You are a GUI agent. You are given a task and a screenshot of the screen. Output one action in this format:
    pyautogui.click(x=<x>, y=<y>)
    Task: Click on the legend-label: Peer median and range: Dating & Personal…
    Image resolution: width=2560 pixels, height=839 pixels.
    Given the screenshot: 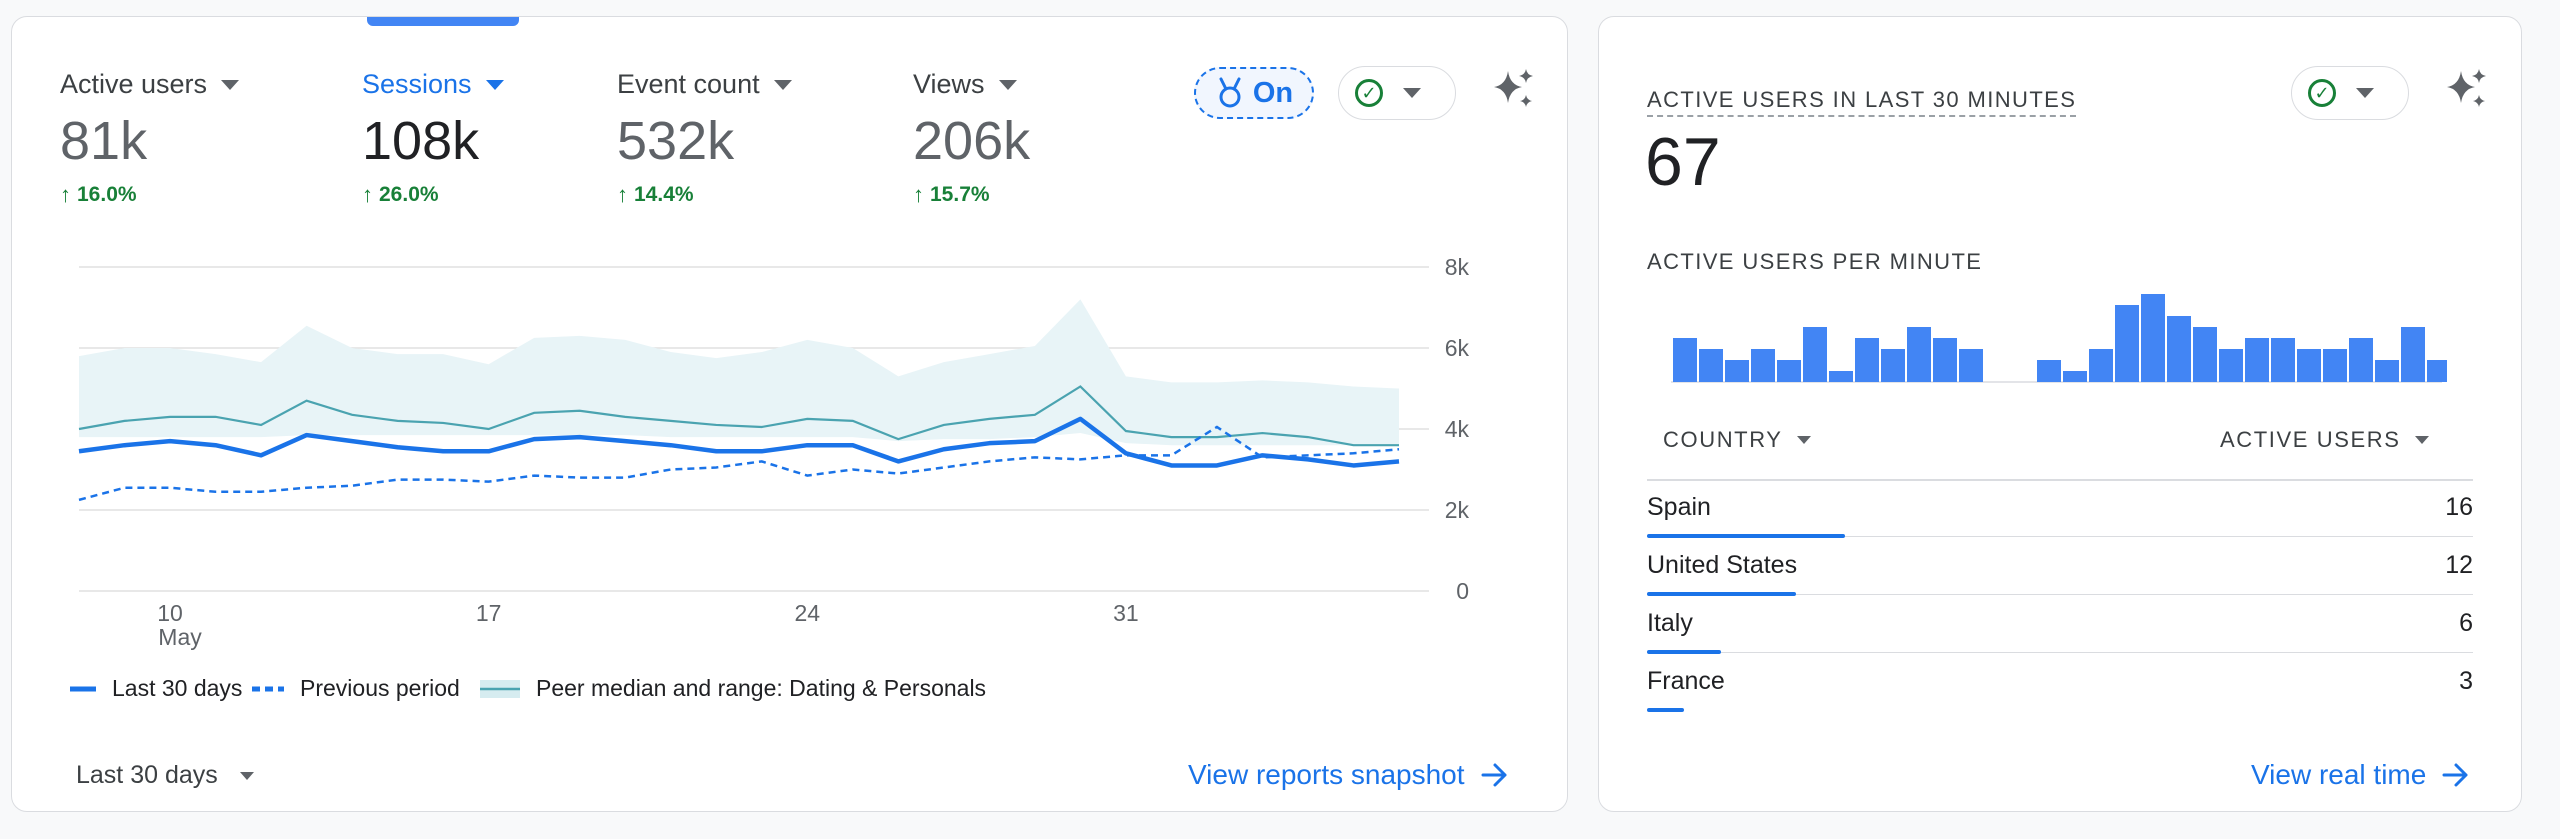 What is the action you would take?
    pyautogui.click(x=761, y=688)
    